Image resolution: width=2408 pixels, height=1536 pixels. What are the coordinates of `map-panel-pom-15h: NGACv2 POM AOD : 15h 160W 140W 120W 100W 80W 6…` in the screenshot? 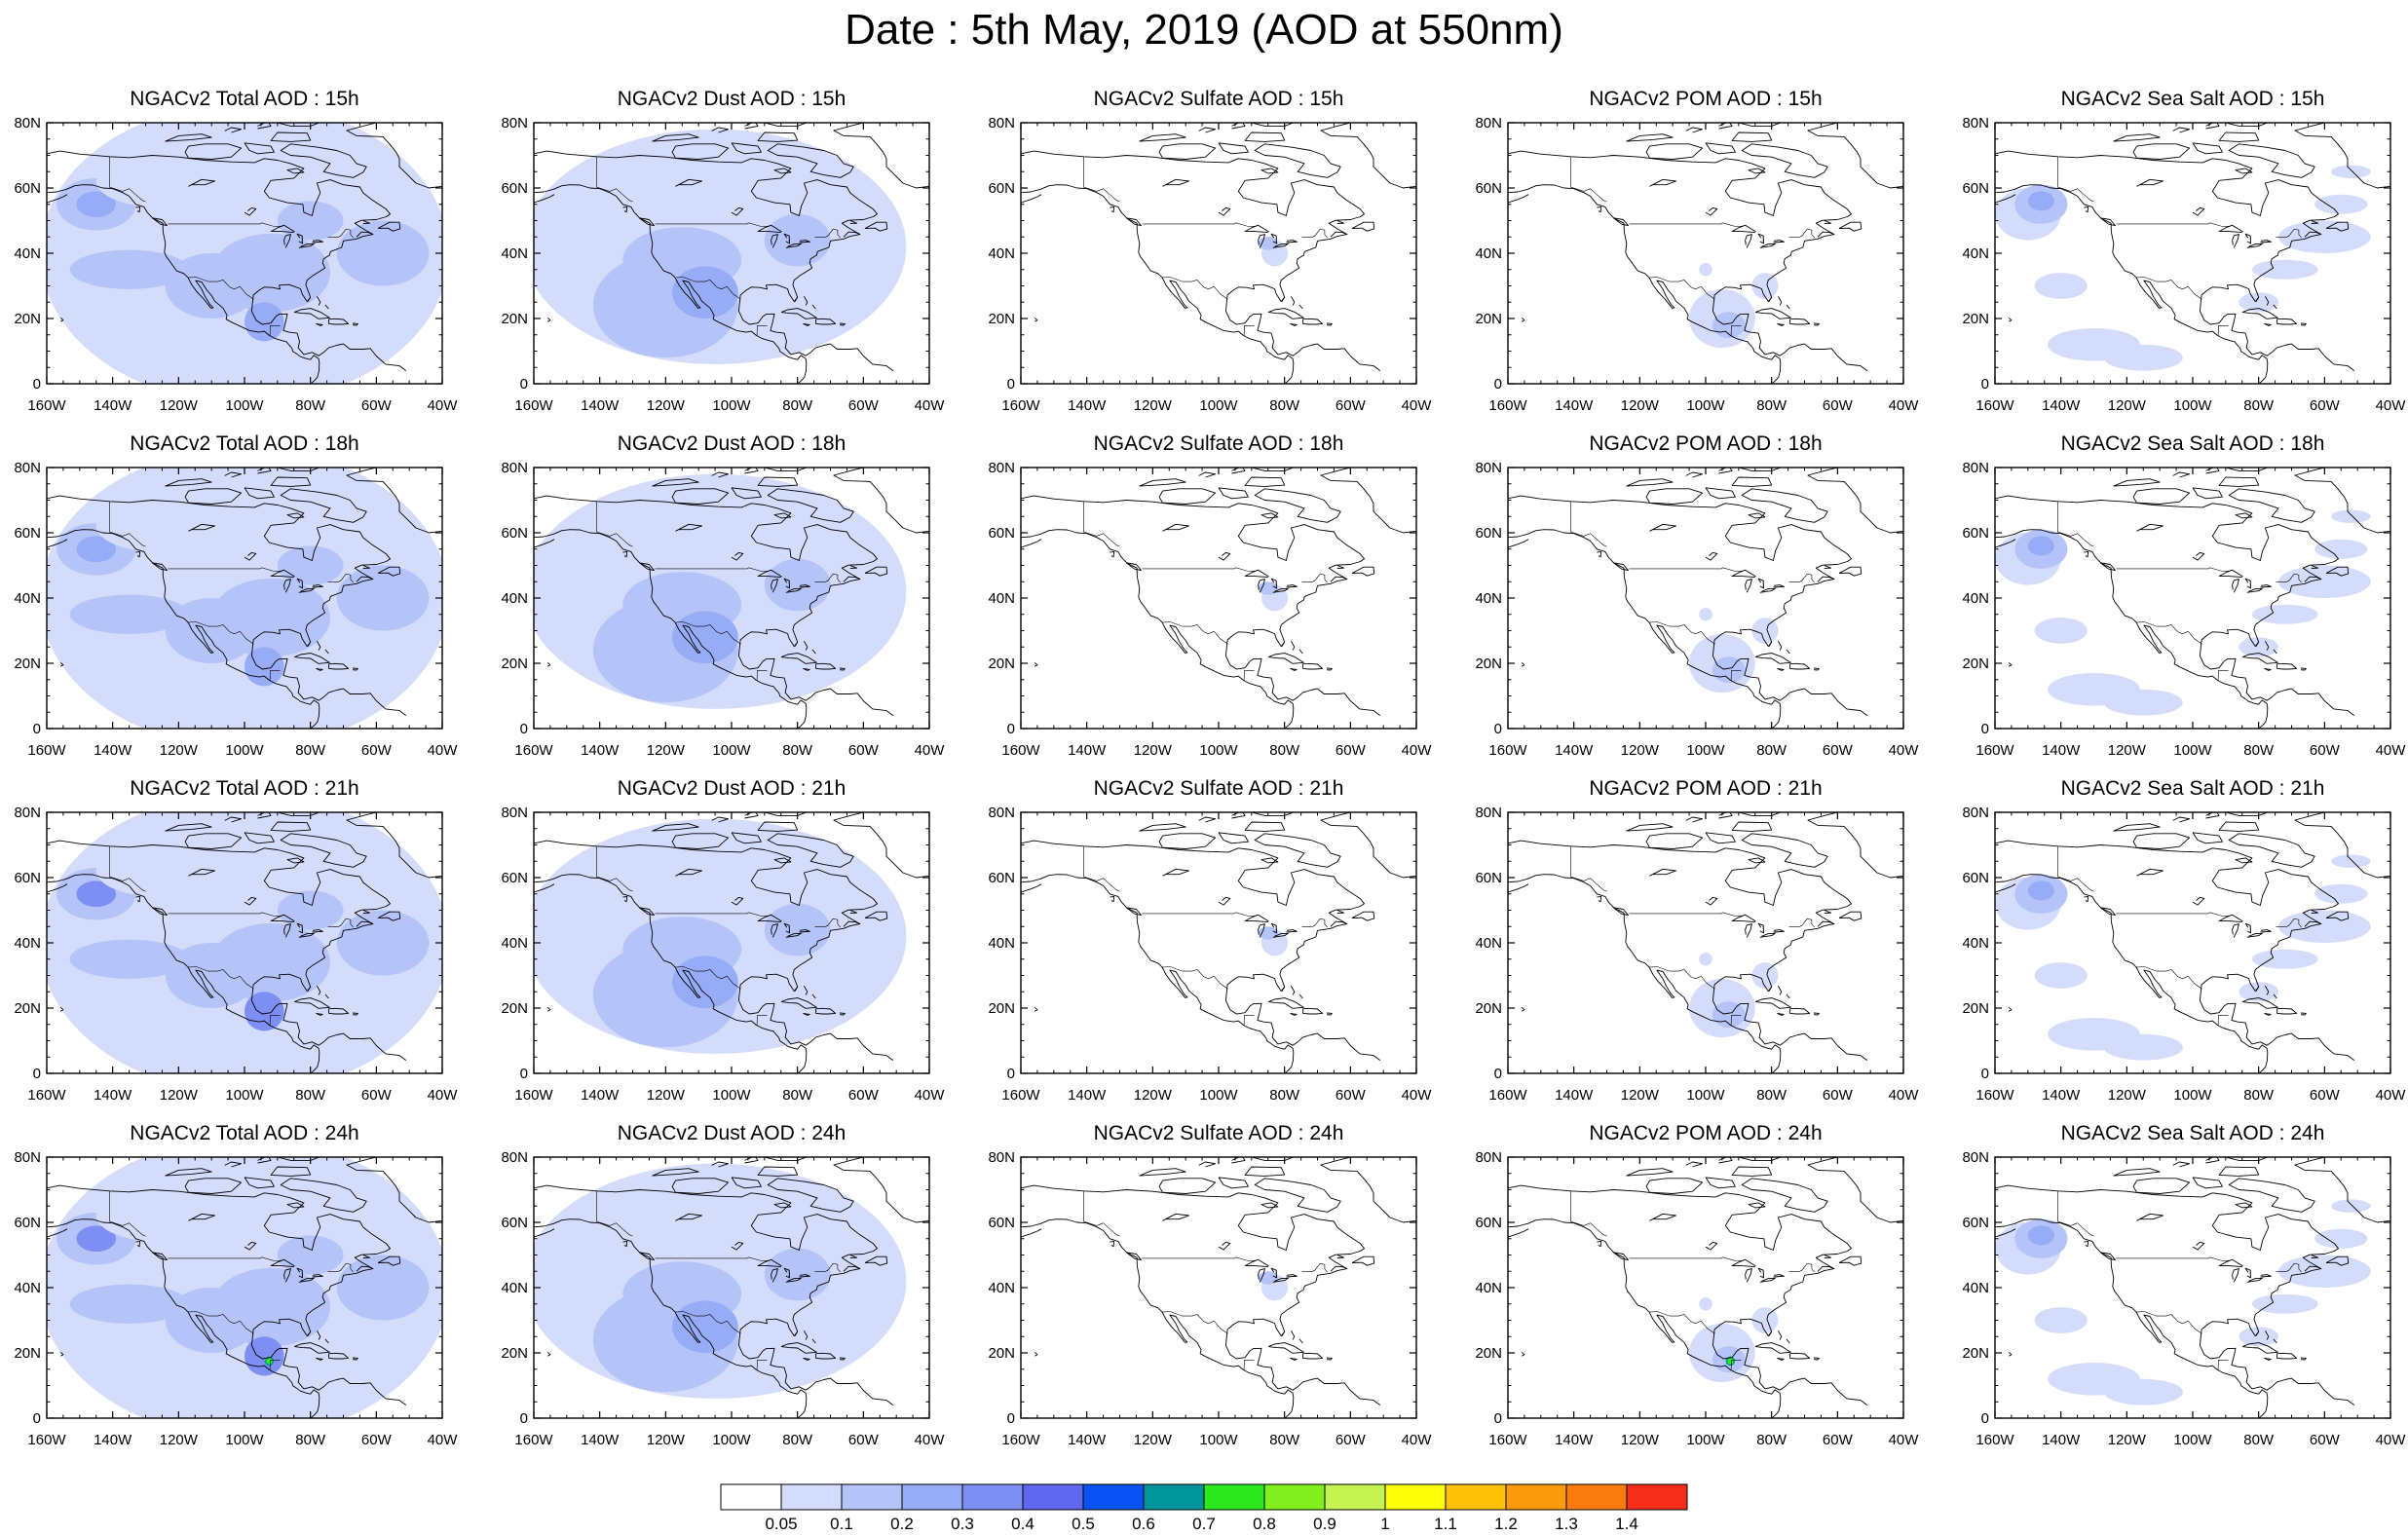 It's located at (1730, 253).